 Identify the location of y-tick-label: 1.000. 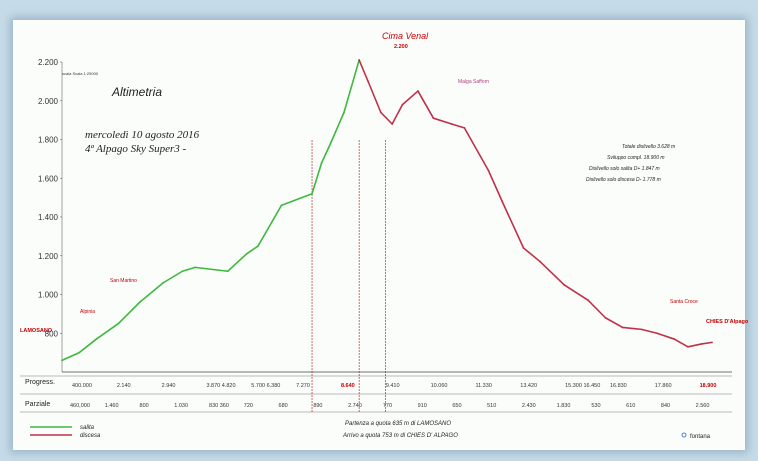
(48, 295).